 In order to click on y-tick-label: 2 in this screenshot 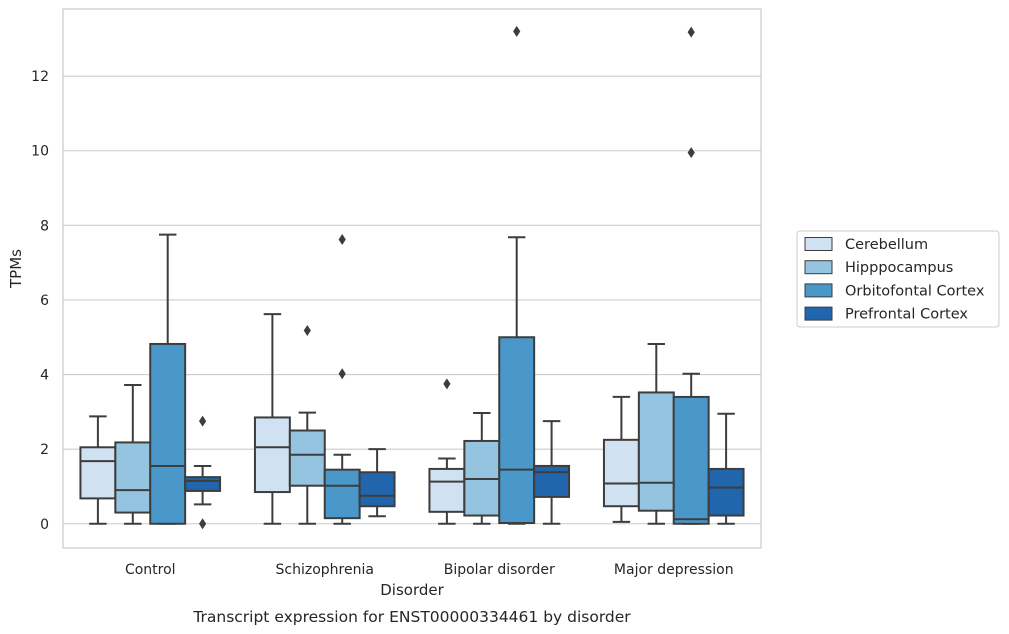, I will do `click(44, 450)`.